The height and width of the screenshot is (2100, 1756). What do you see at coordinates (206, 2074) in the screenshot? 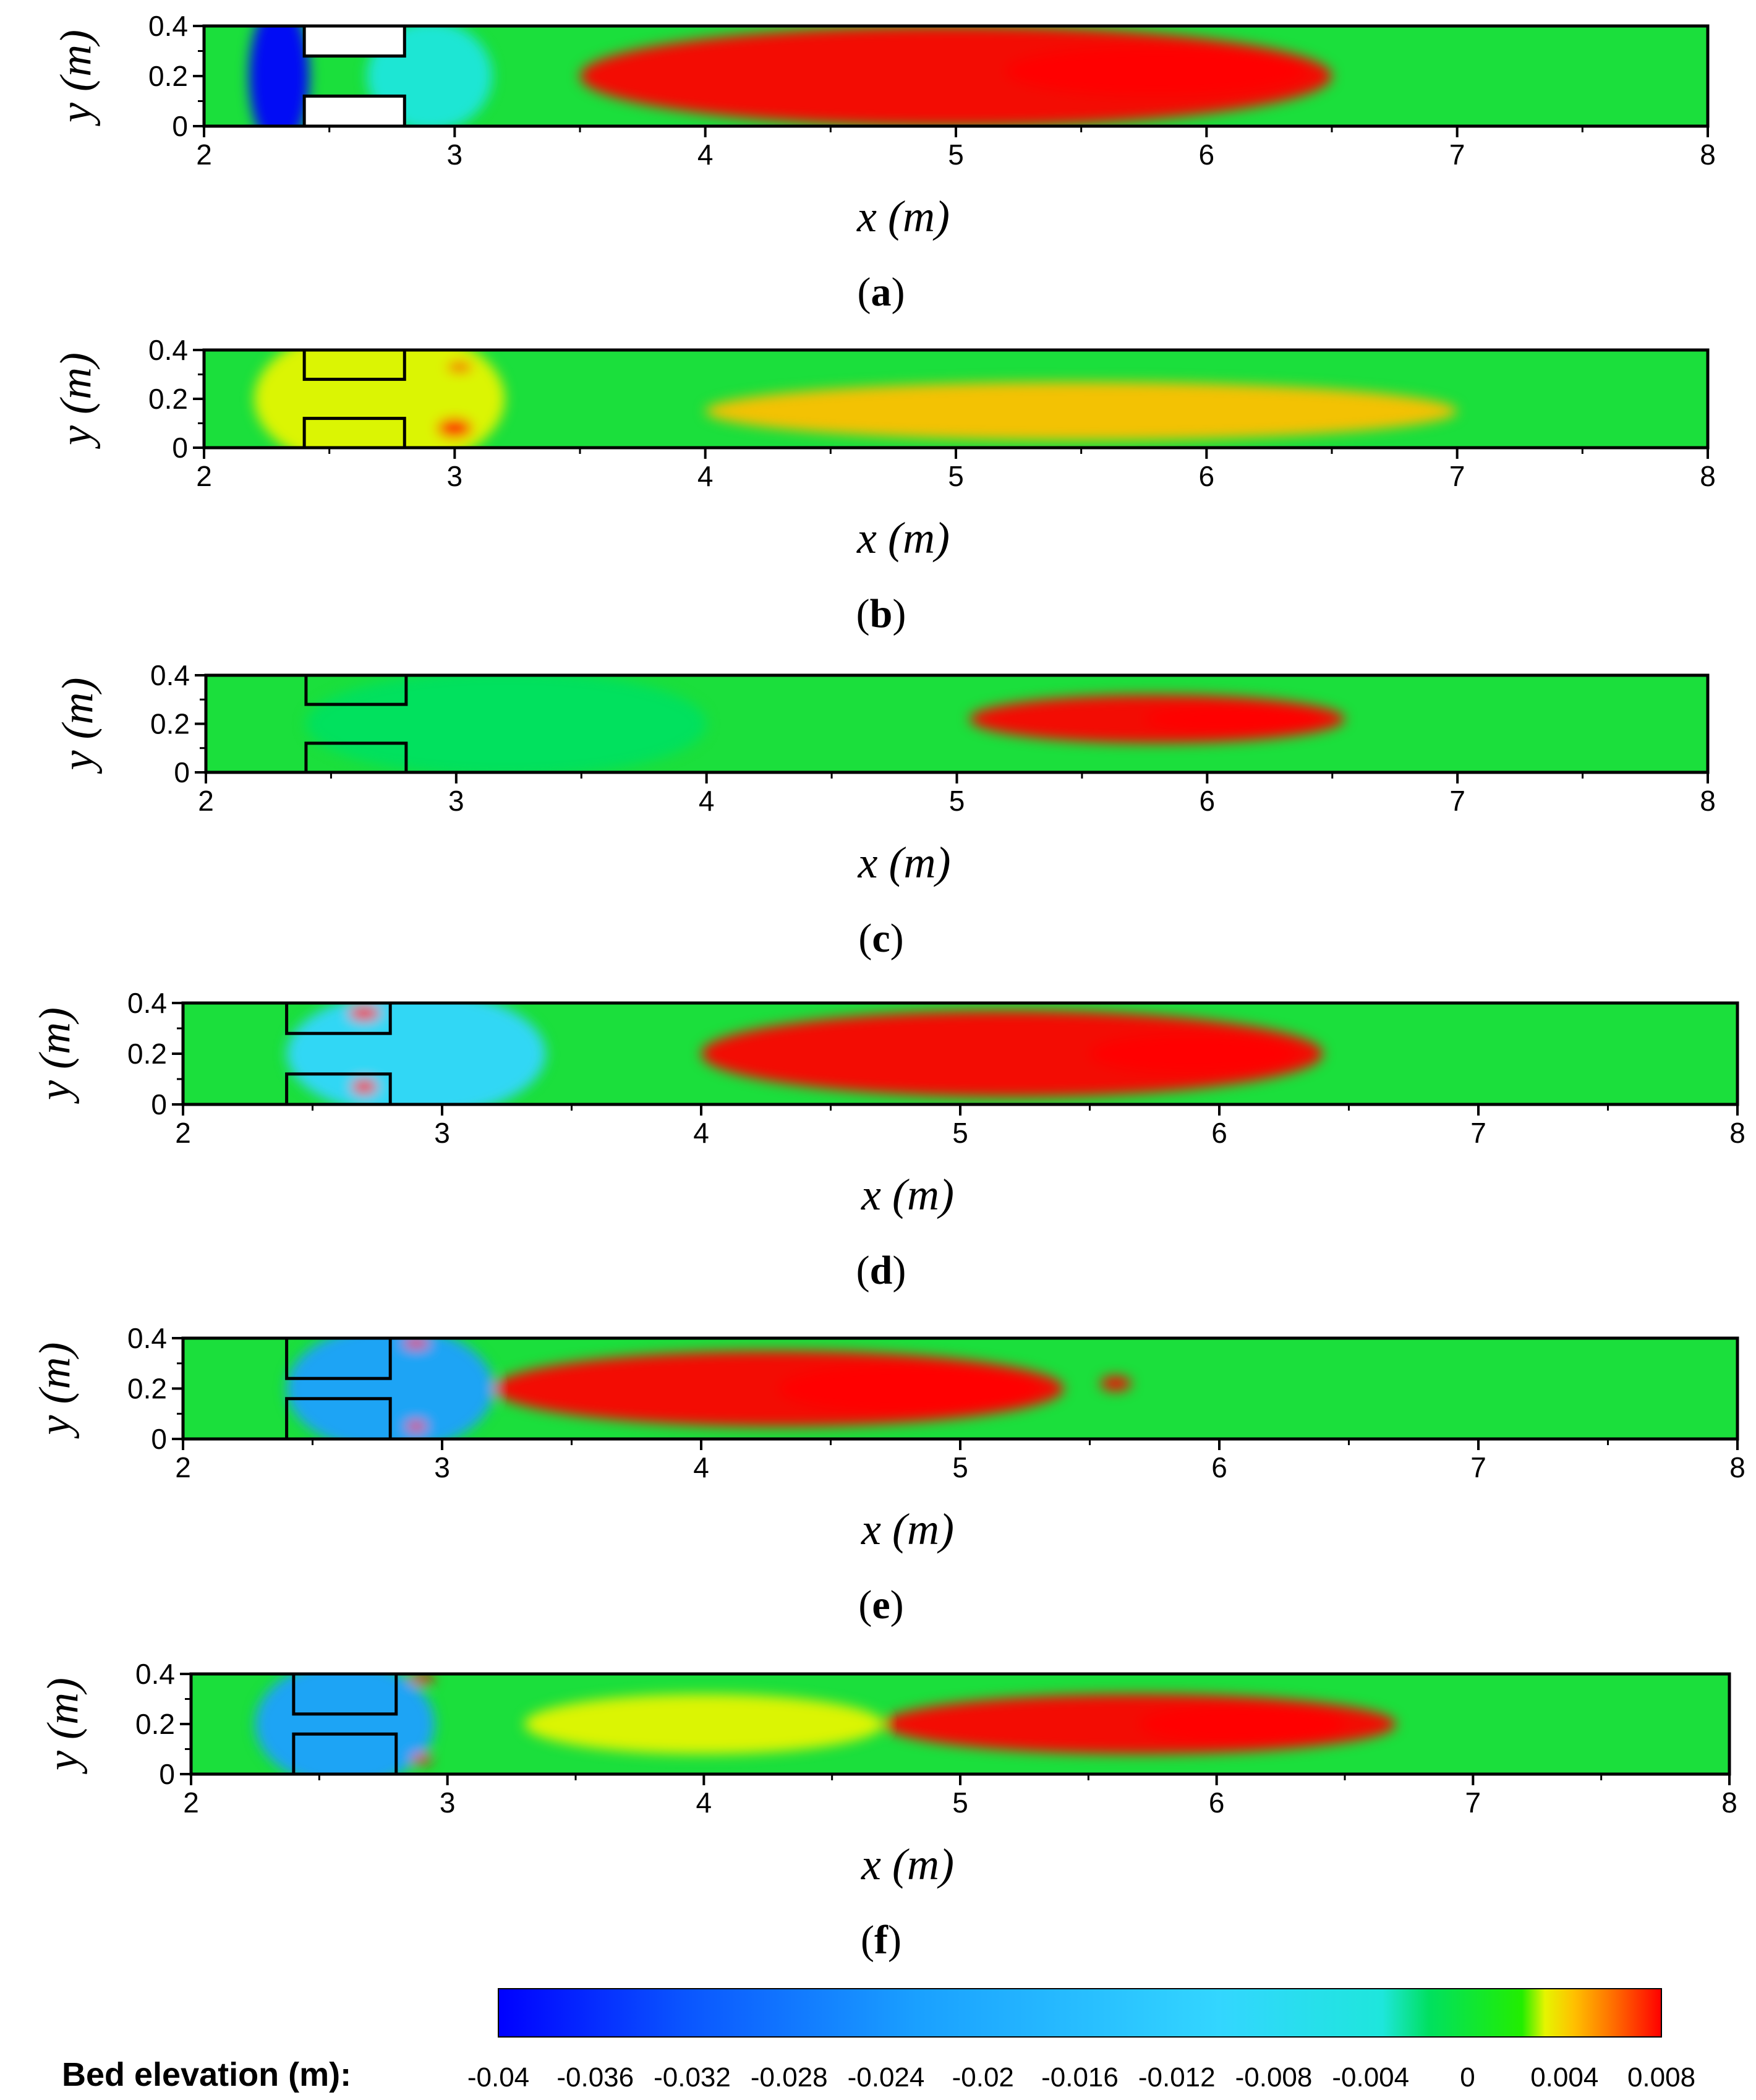
I see `colorbar-title: Bed elevation (m):` at bounding box center [206, 2074].